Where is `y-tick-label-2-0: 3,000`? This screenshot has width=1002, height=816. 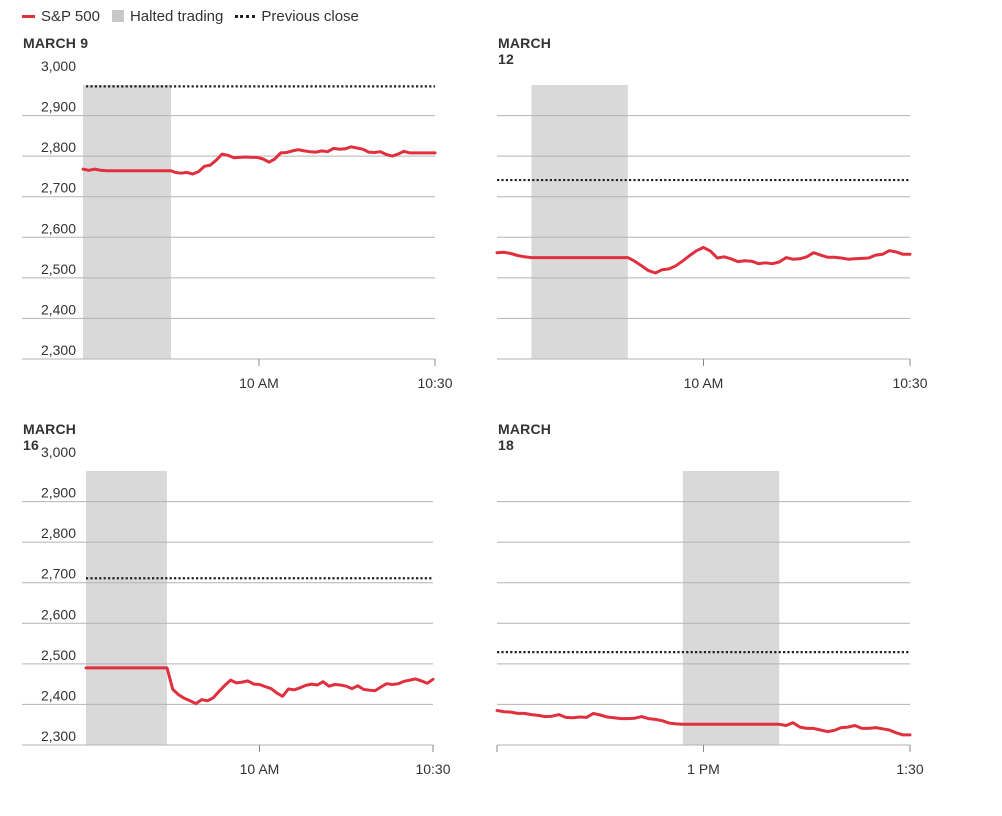
y-tick-label-2-0: 3,000 is located at coordinates (58, 452).